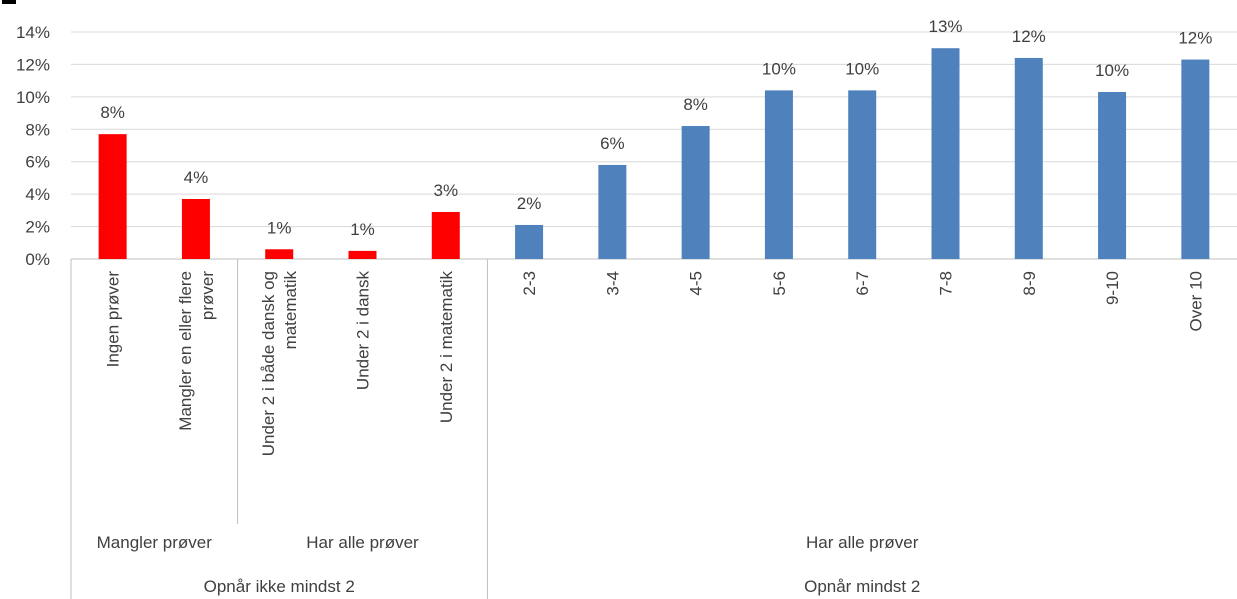 The width and height of the screenshot is (1237, 599). Describe the element at coordinates (445, 190) in the screenshot. I see `data-label: 3%` at that location.